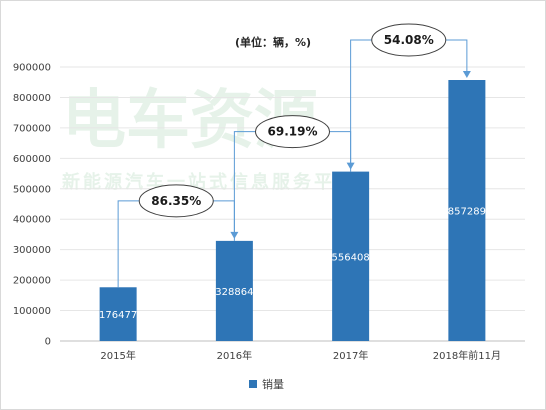 Image resolution: width=546 pixels, height=410 pixels. What do you see at coordinates (273, 42) in the screenshot?
I see `unit-label: (单位：辆，%)` at bounding box center [273, 42].